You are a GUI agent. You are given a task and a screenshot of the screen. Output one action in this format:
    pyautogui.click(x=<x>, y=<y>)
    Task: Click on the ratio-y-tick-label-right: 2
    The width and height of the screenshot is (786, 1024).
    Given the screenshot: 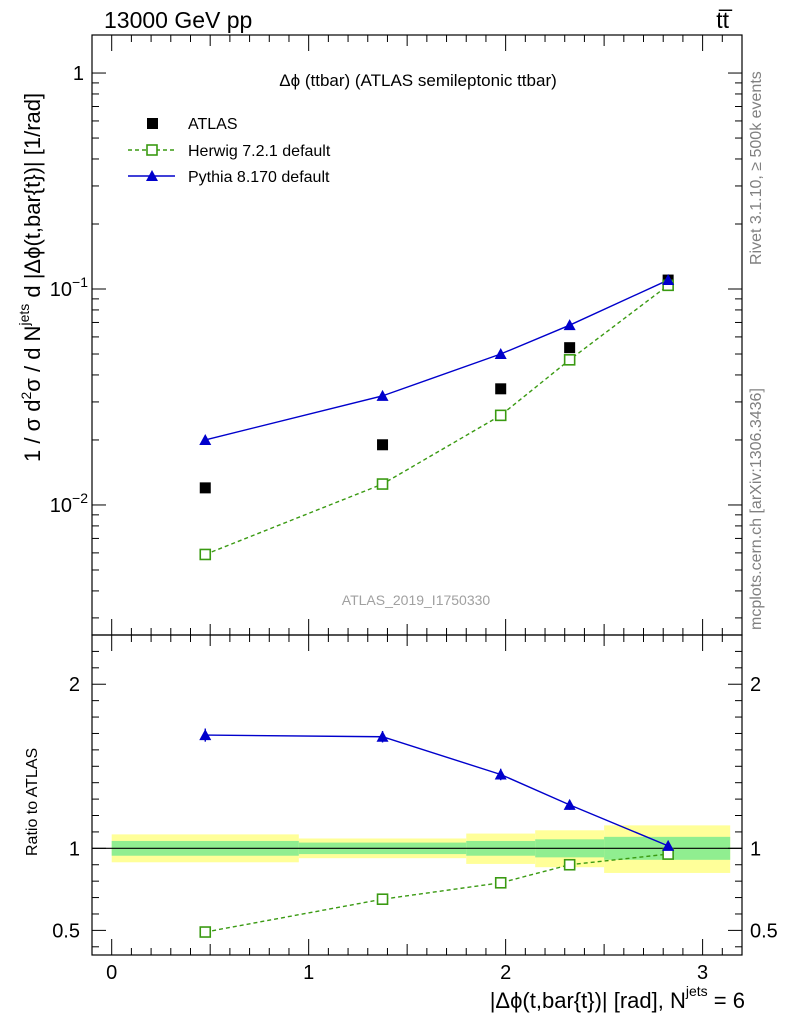 What is the action you would take?
    pyautogui.click(x=755, y=685)
    